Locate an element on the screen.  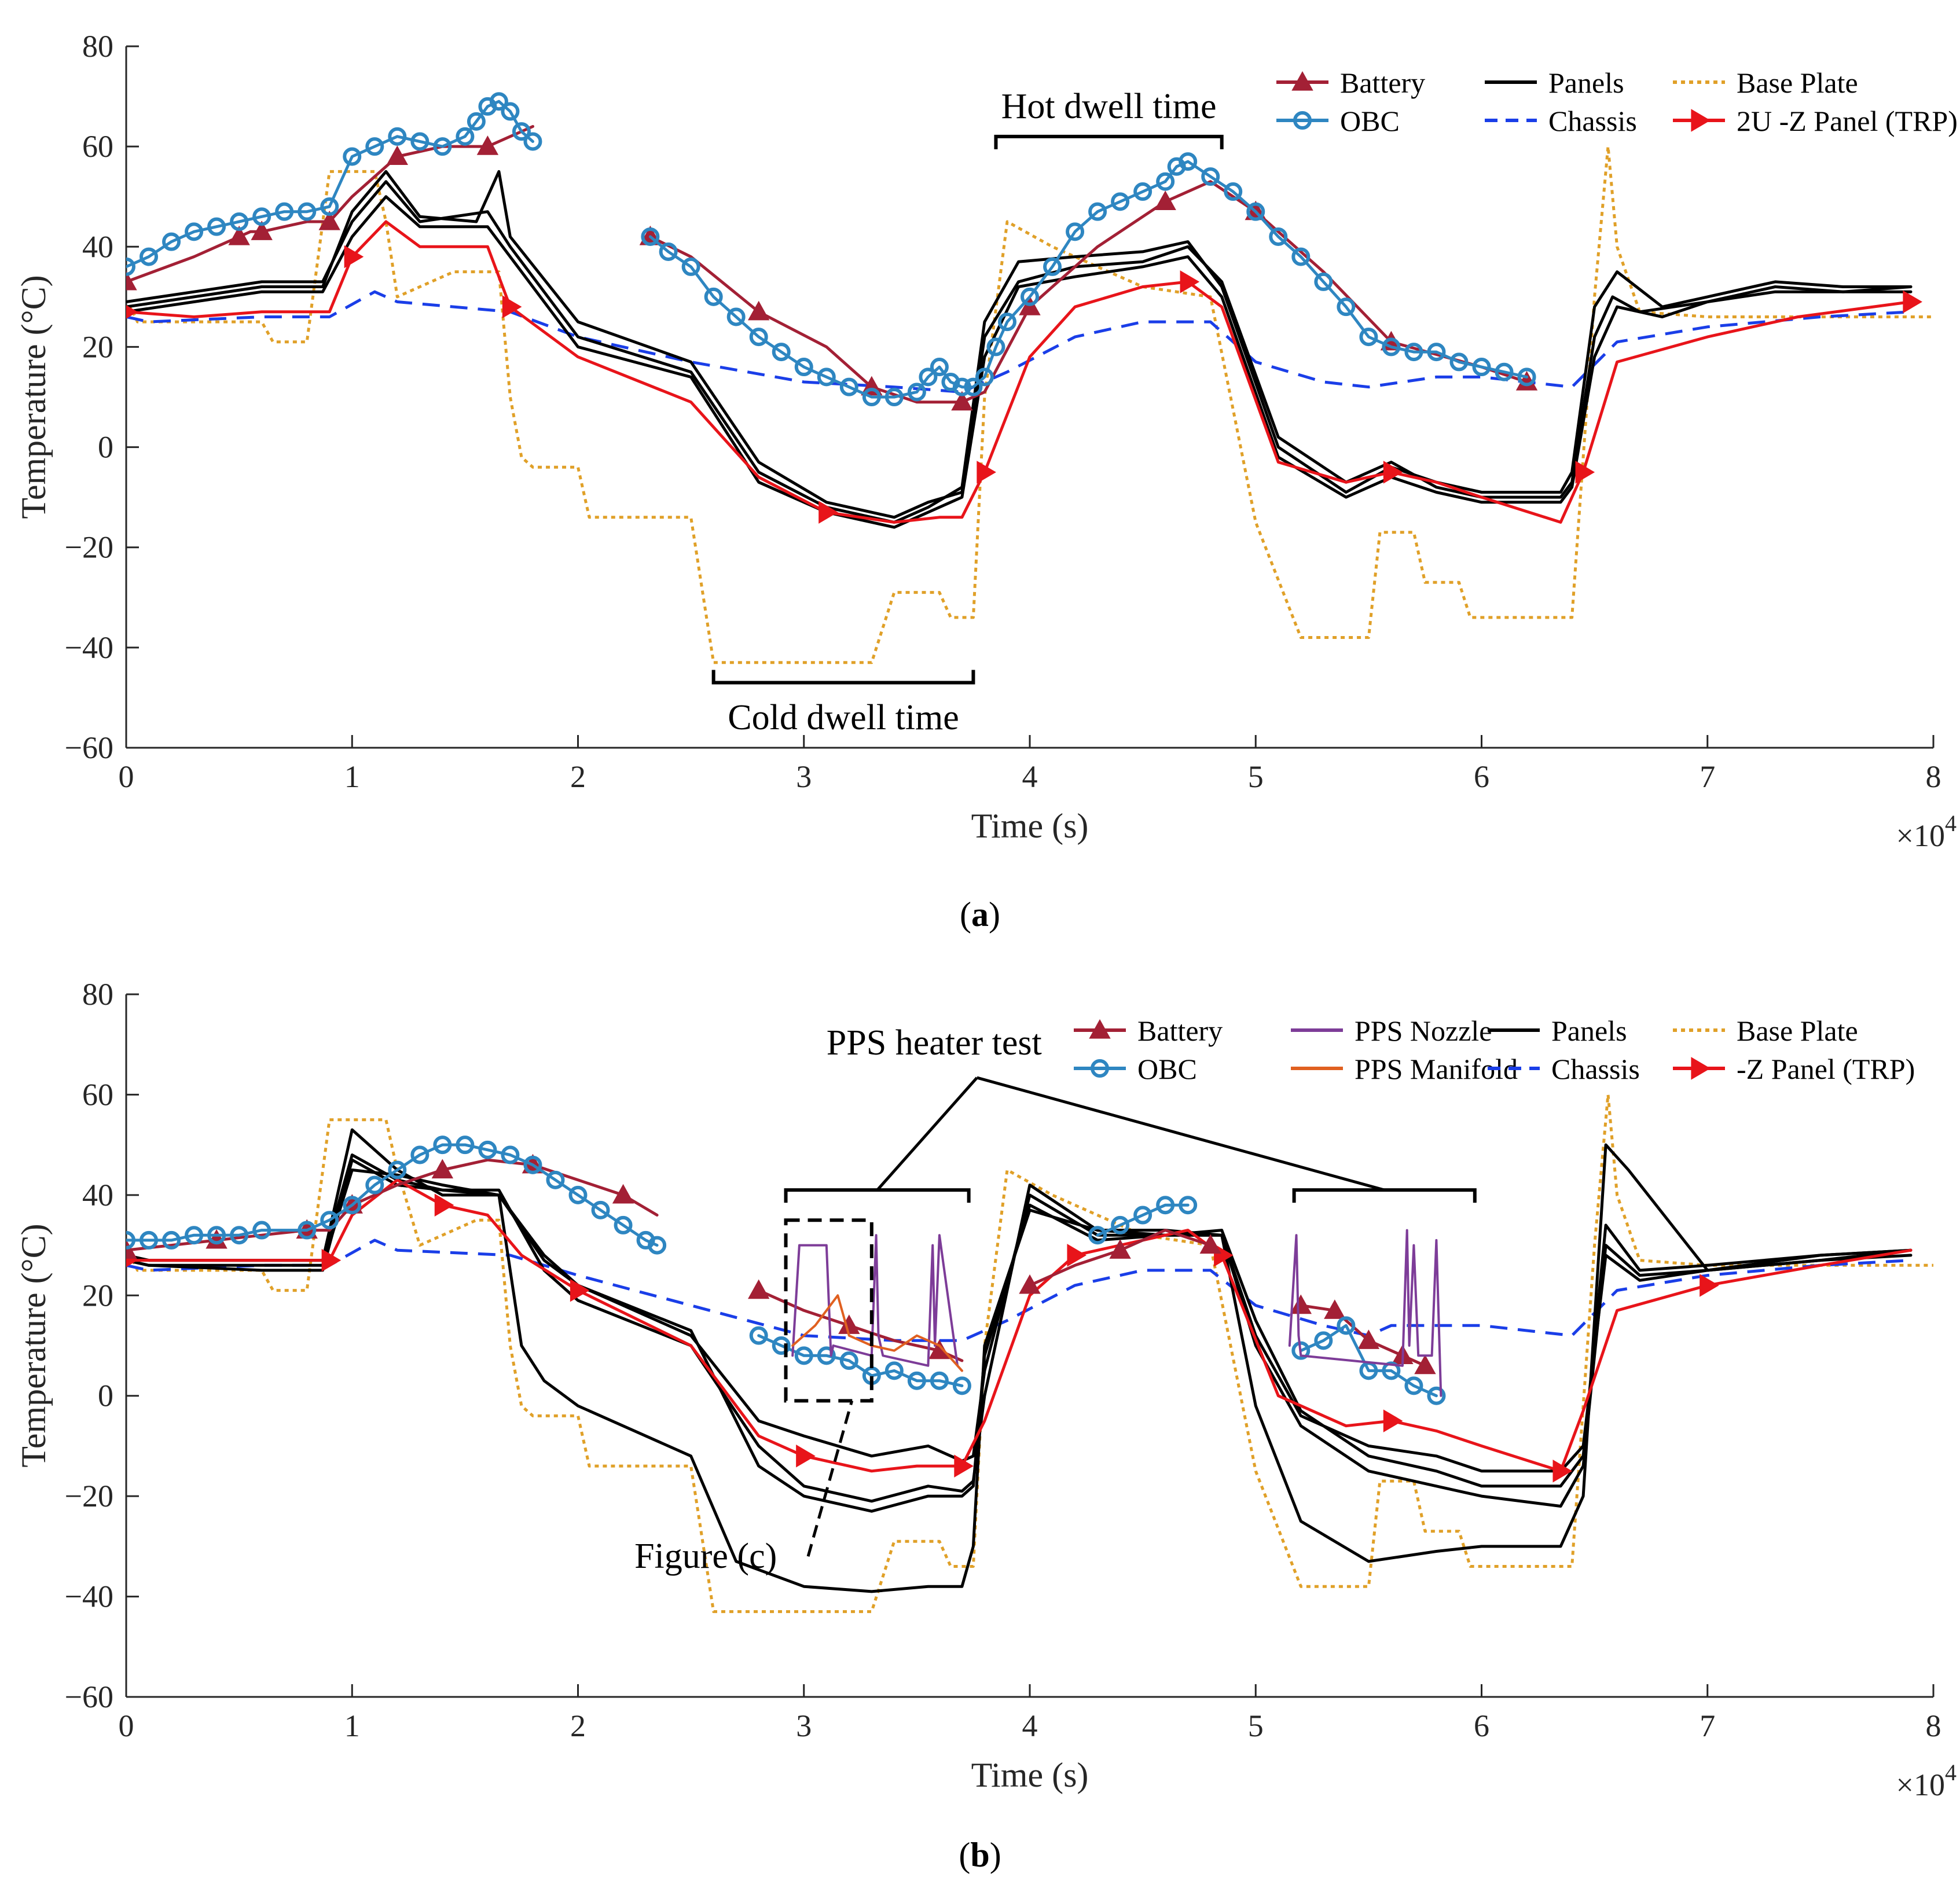
legend-label: 2U -Z Panel (TRP) is located at coordinates (1847, 121).